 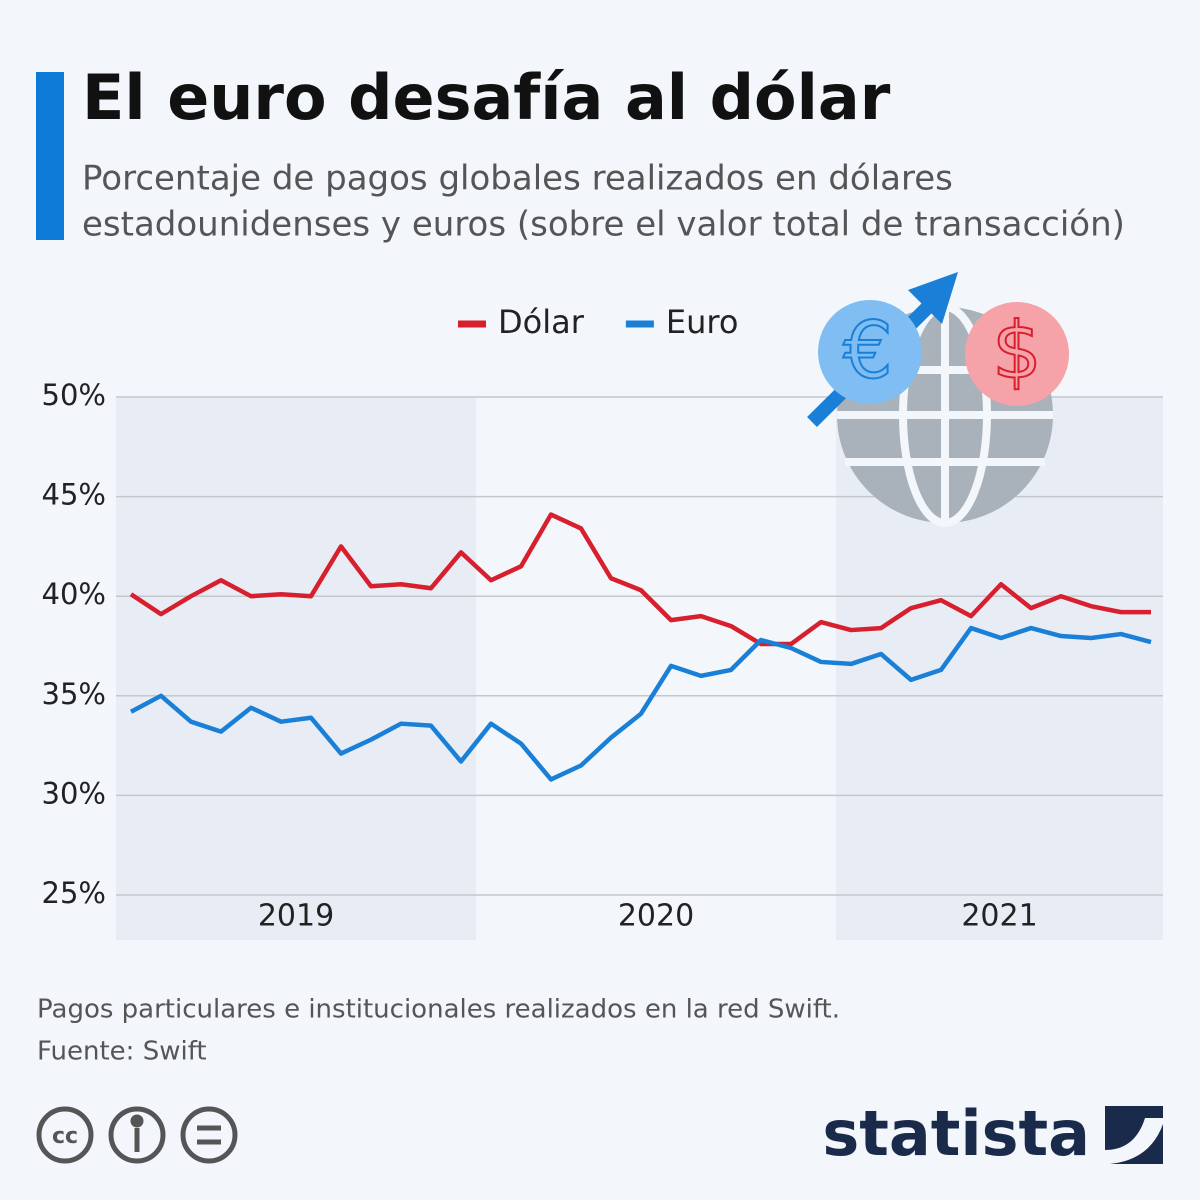 What do you see at coordinates (137, 1135) in the screenshot?
I see `license-icons: cc` at bounding box center [137, 1135].